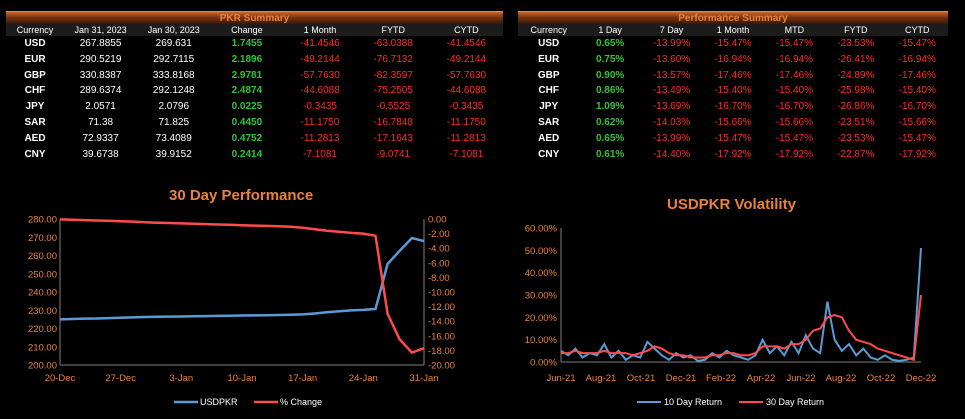 The height and width of the screenshot is (419, 965). Describe the element at coordinates (856, 154) in the screenshot. I see `value-cell: -22.87%` at that location.